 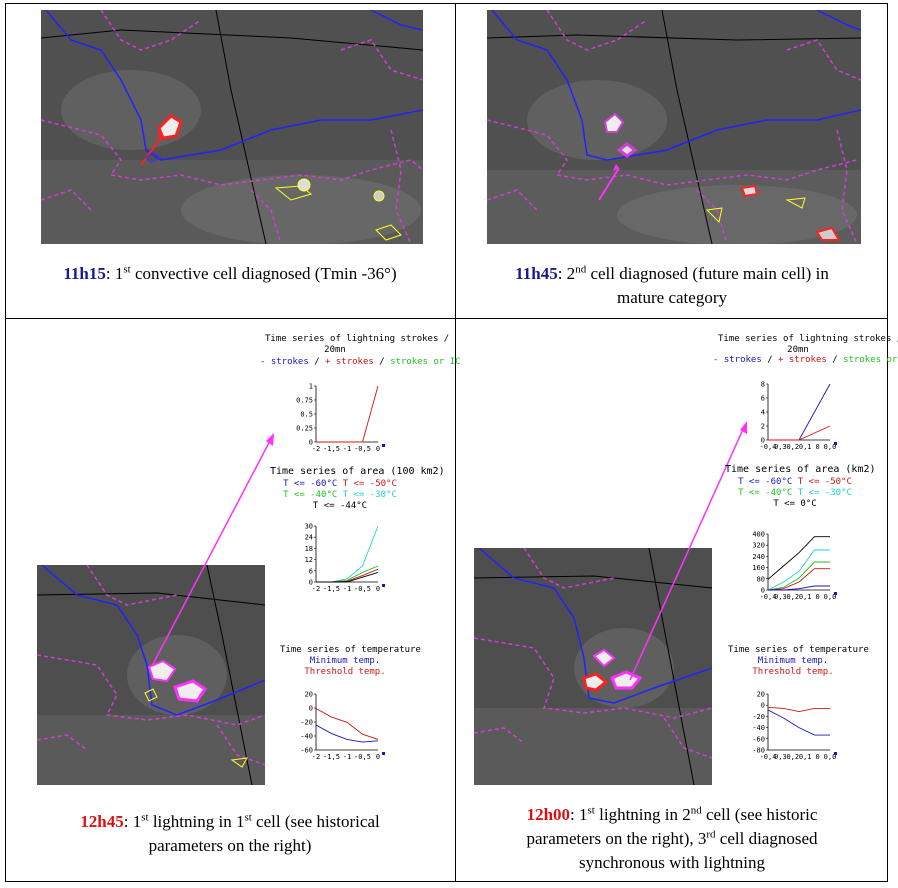 I want to click on caption-text: cell diagnosed (future main cell) in, so click(x=707, y=273).